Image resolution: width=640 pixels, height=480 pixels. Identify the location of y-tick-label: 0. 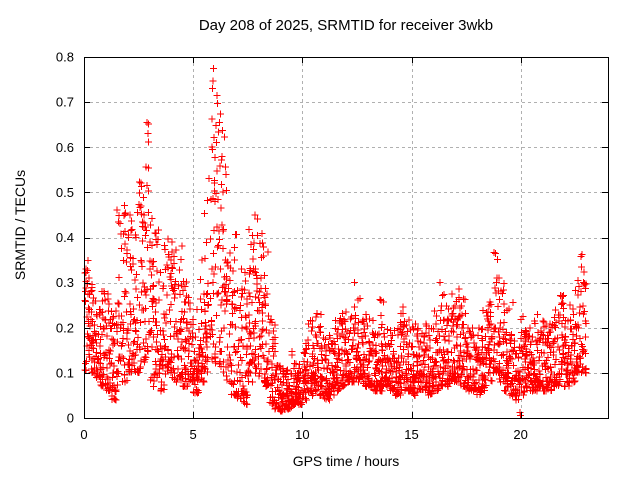
(70, 418).